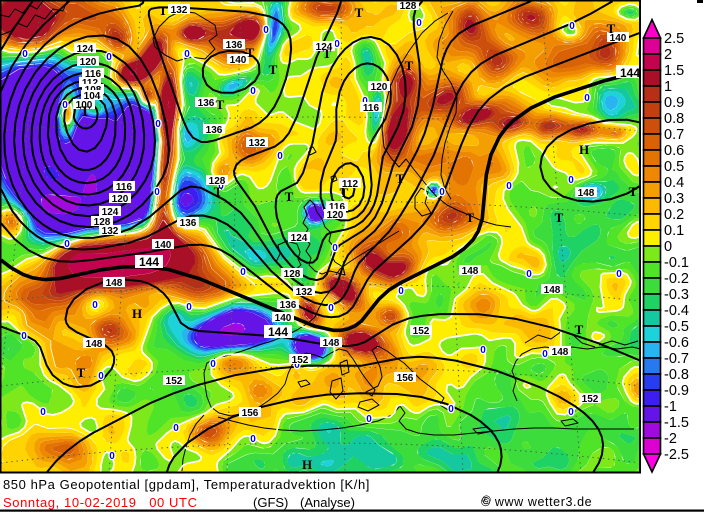  What do you see at coordinates (674, 231) in the screenshot?
I see `svg-text: 0.1` at bounding box center [674, 231].